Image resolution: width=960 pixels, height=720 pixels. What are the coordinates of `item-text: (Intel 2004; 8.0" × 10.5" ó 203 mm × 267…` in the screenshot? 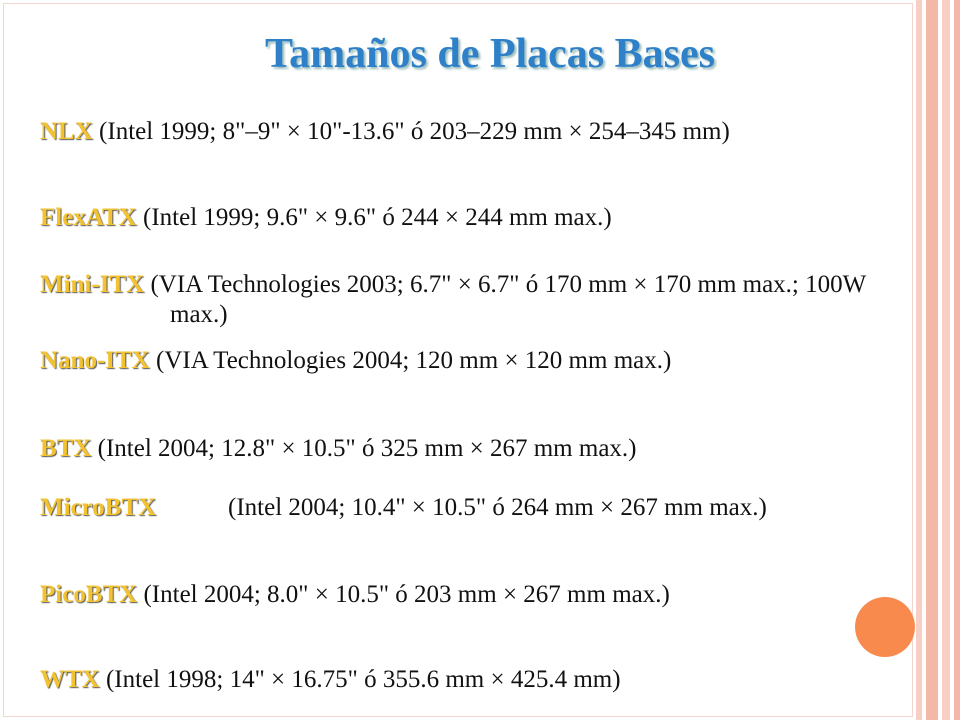 It's located at (406, 594).